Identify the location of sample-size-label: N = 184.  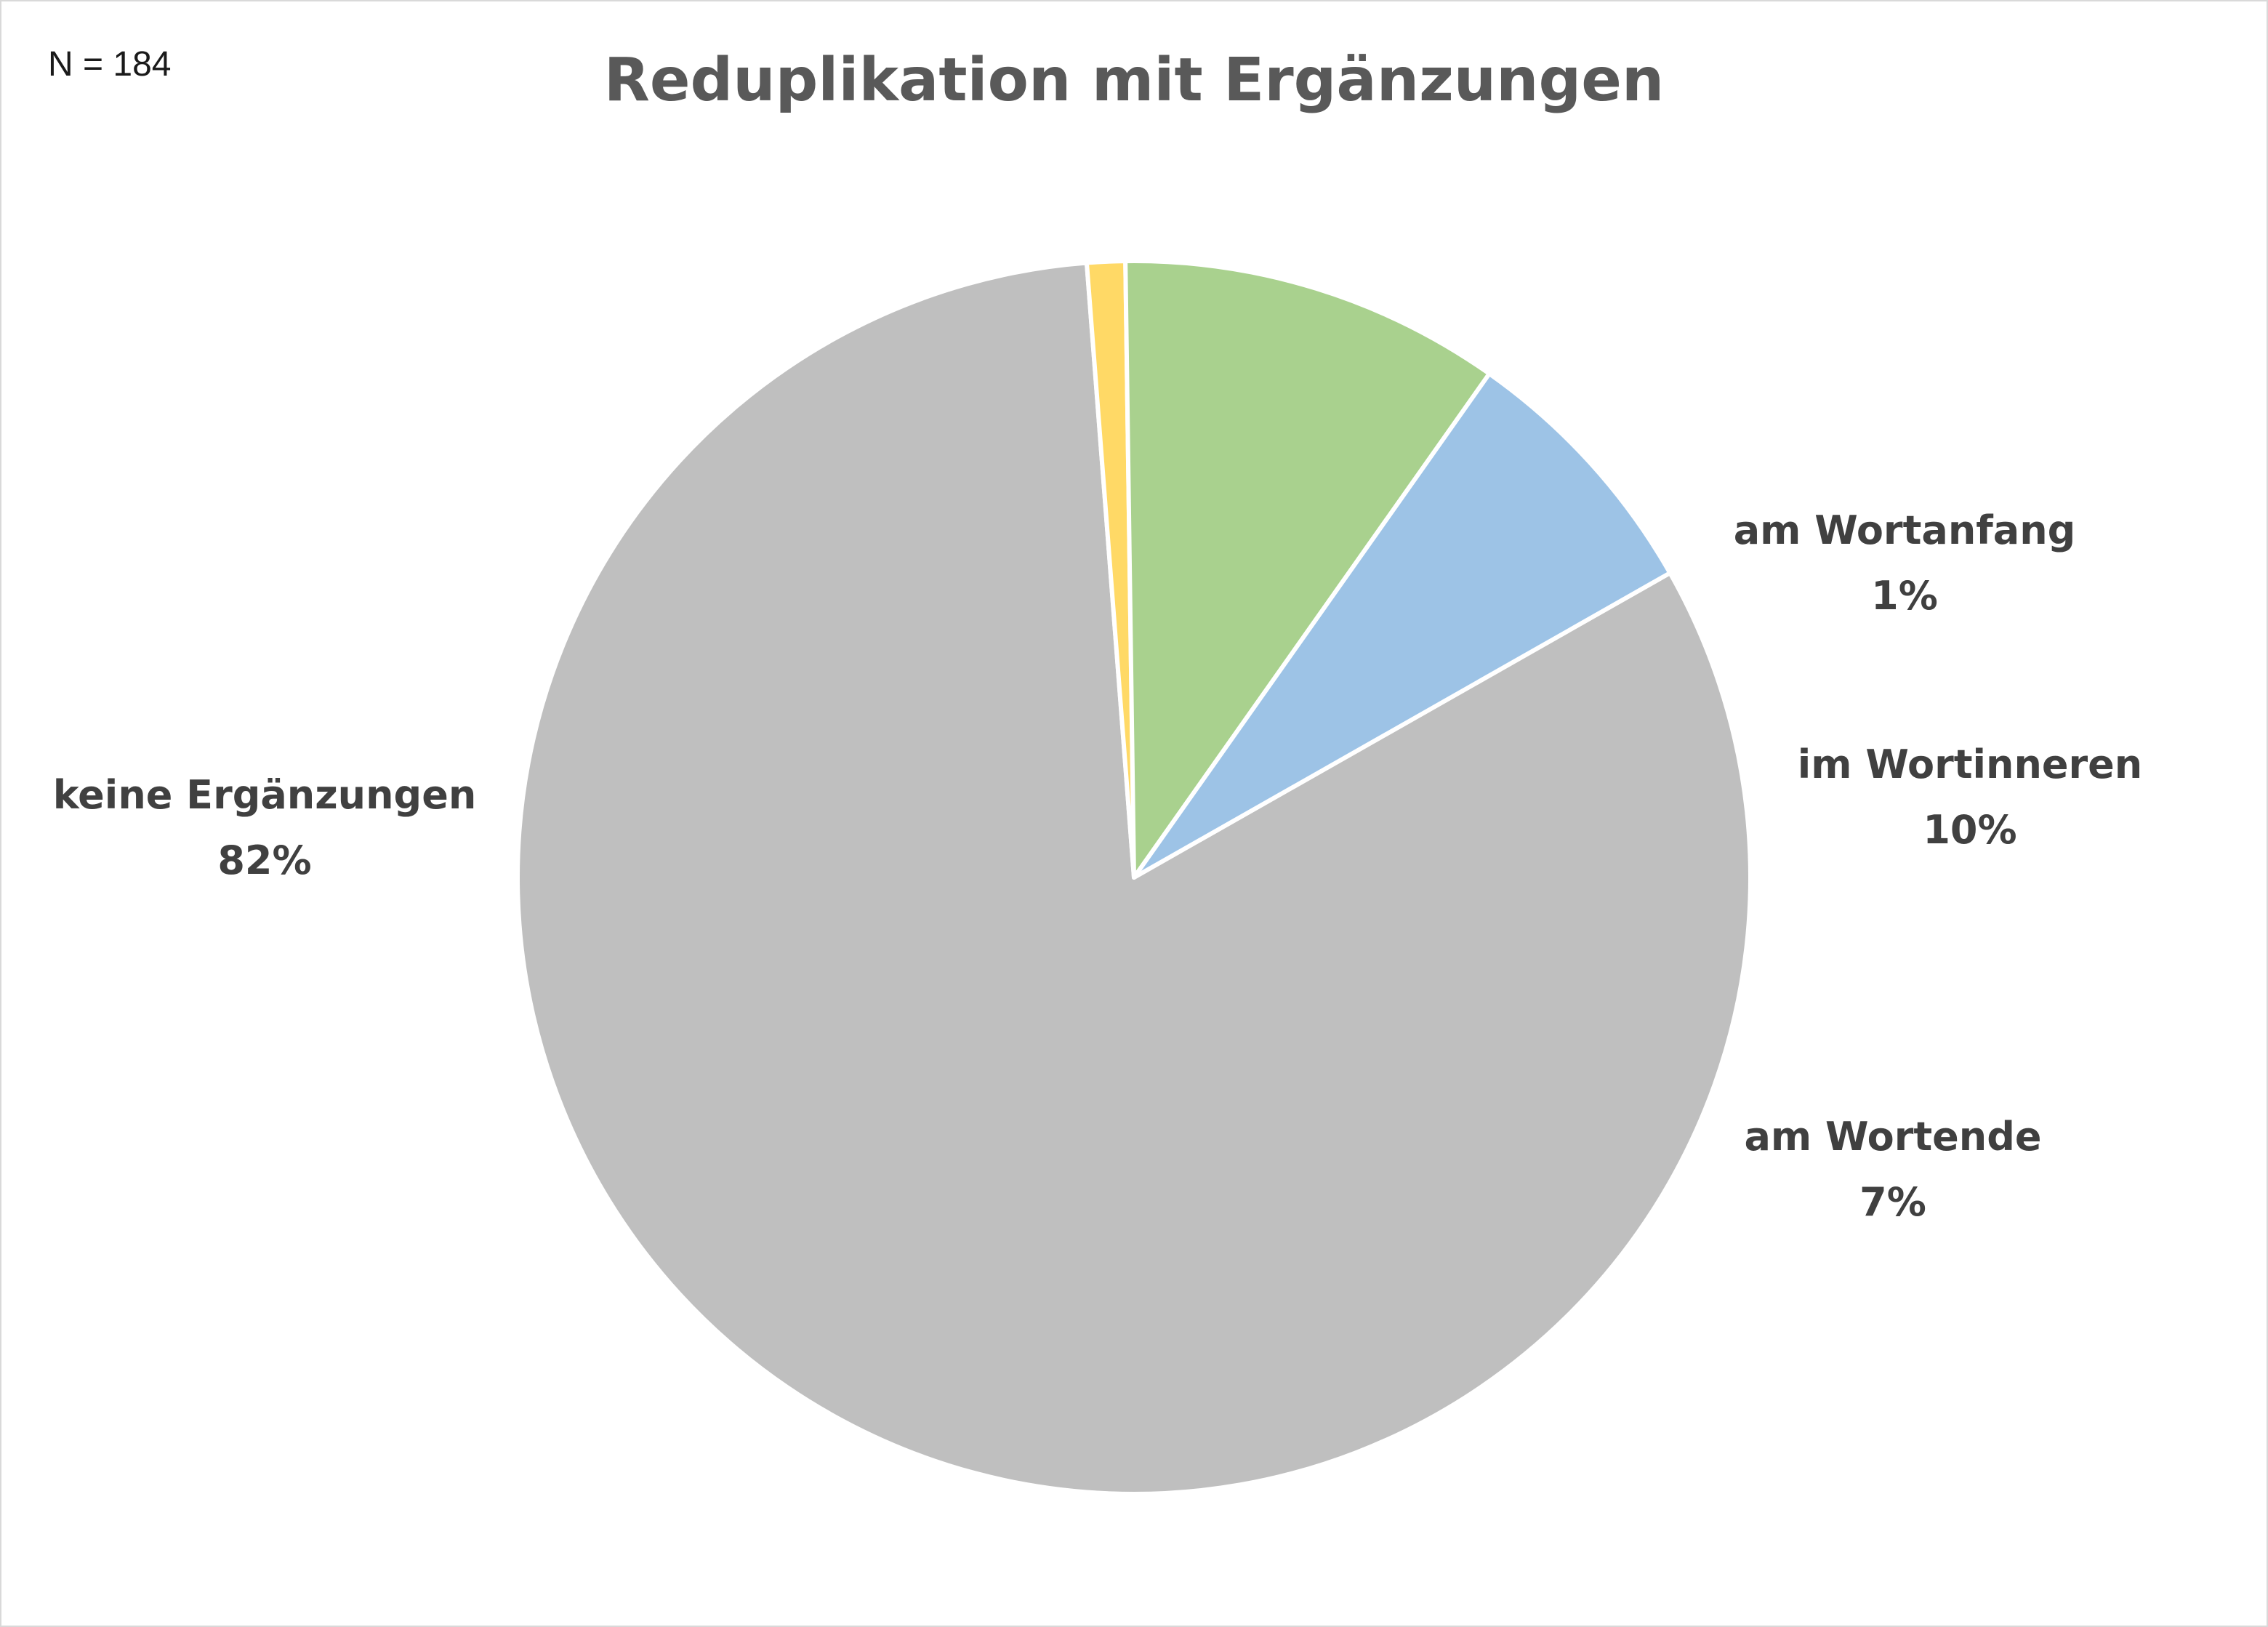
(109, 64).